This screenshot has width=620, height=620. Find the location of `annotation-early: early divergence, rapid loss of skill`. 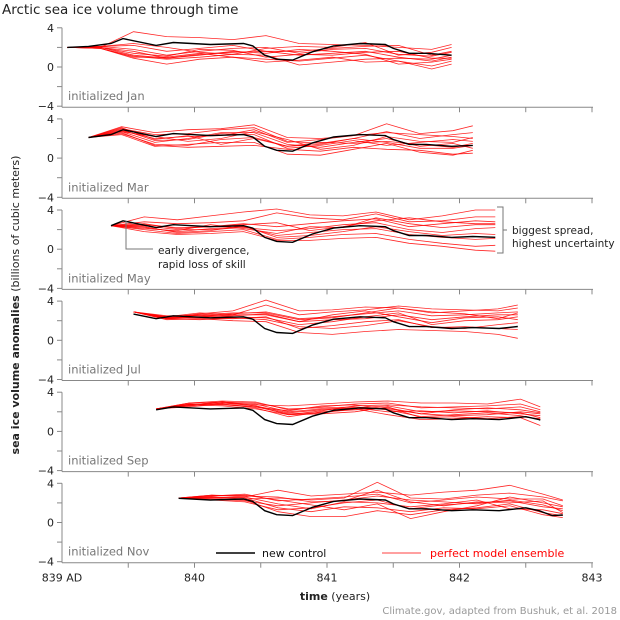

annotation-early: early divergence, rapid loss of skill is located at coordinates (187, 246).